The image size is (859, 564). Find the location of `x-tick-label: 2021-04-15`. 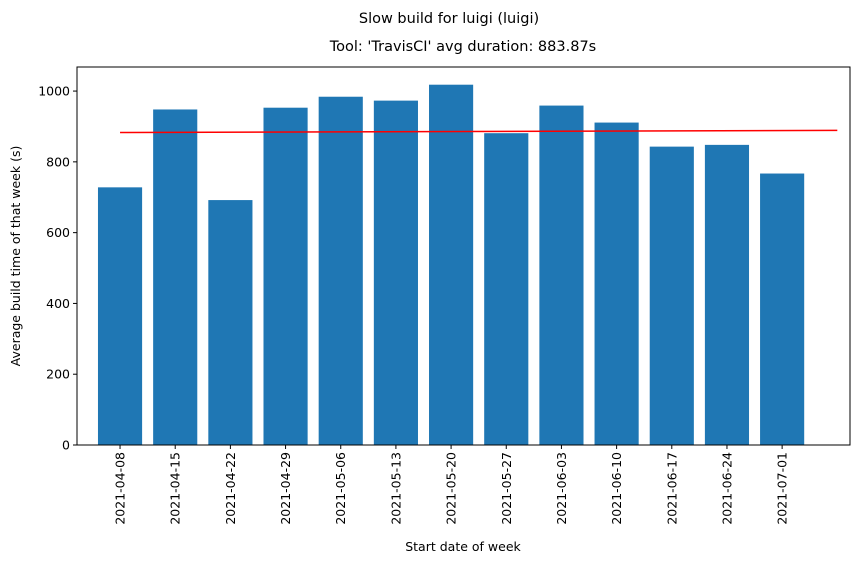

x-tick-label: 2021-04-15 is located at coordinates (175, 488).